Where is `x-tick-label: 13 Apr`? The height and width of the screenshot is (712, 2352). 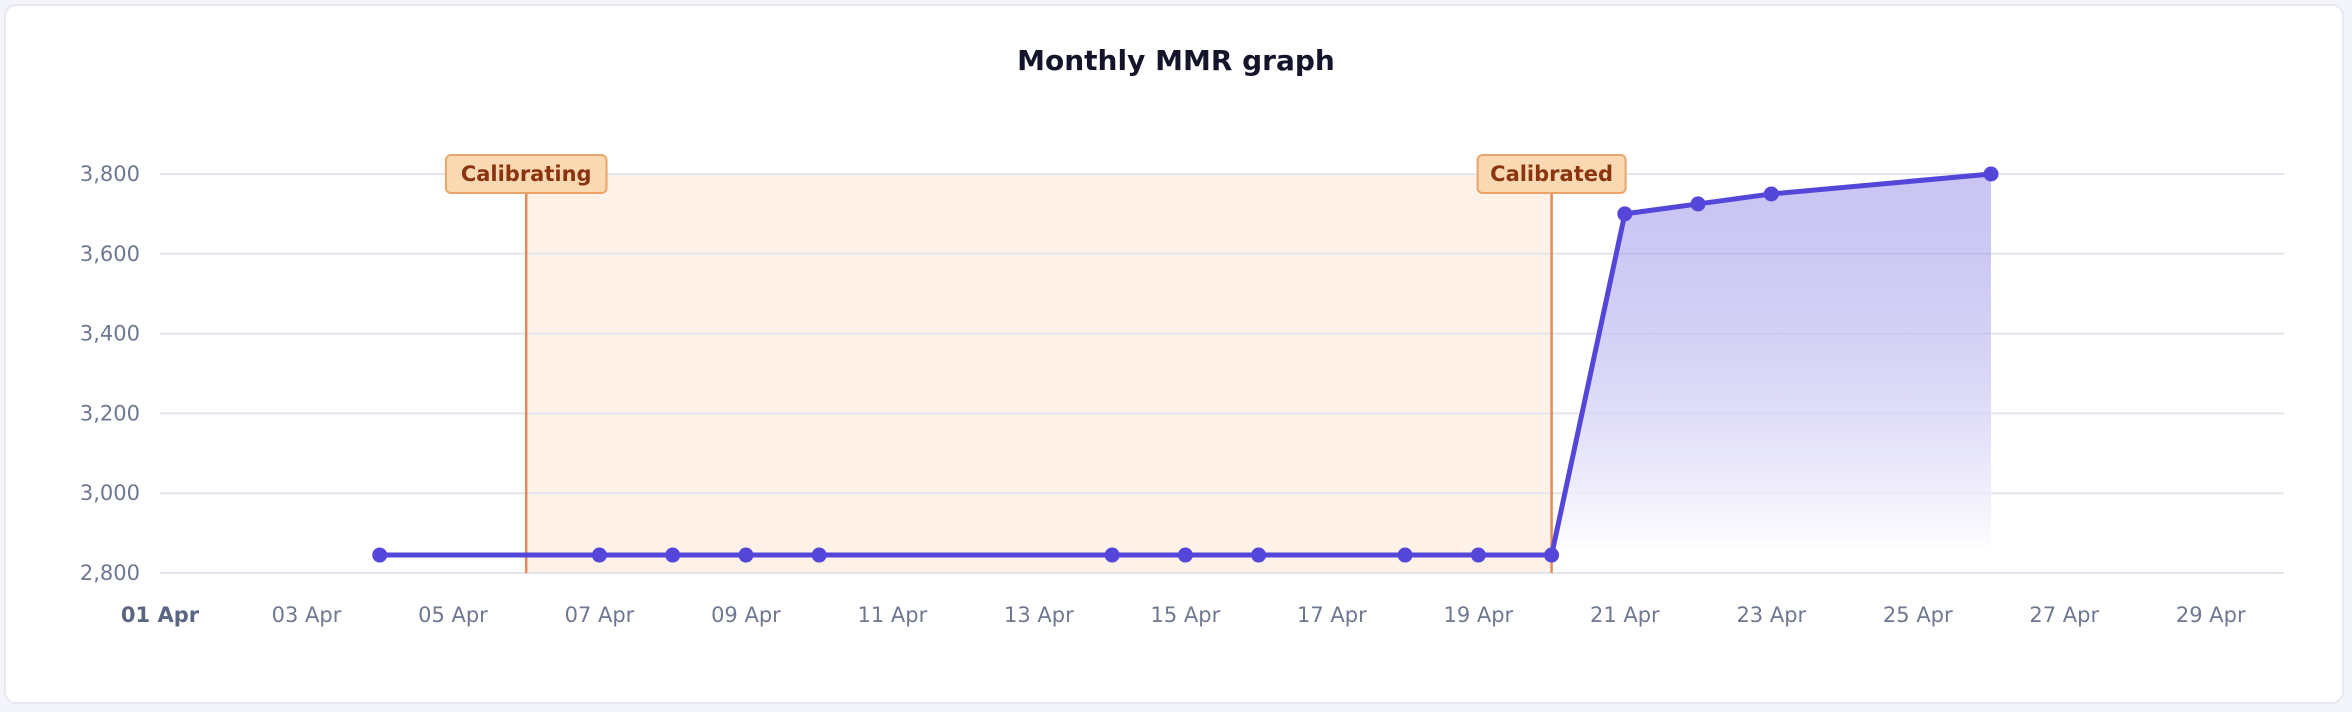 x-tick-label: 13 Apr is located at coordinates (1039, 615).